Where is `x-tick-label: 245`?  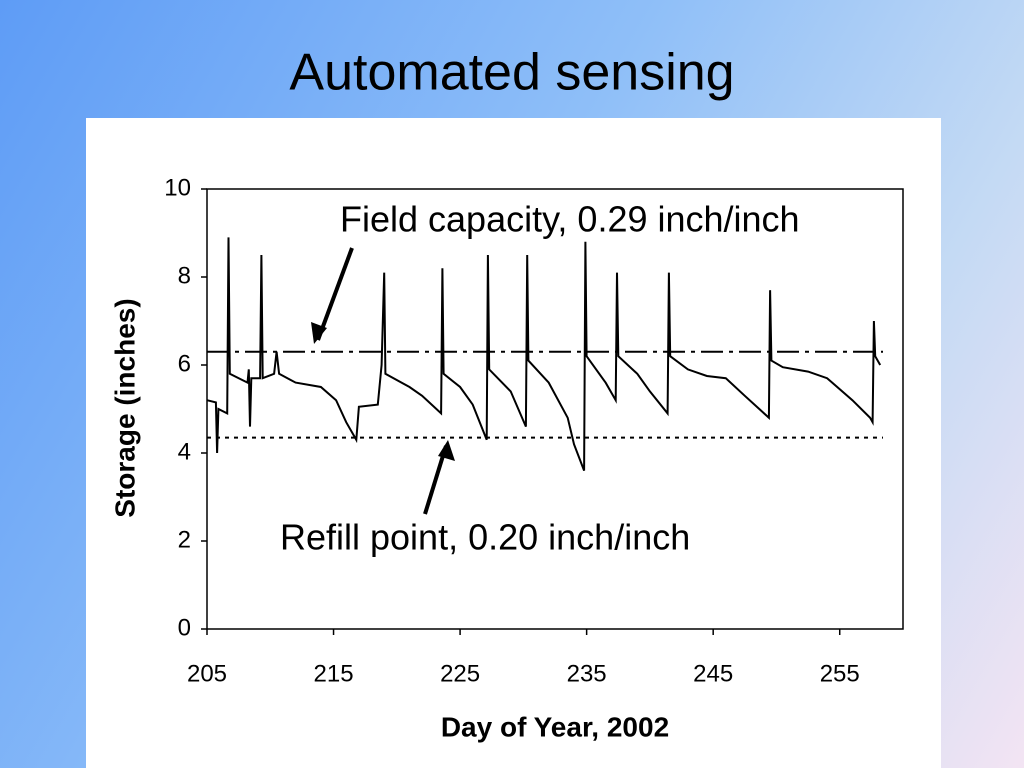 x-tick-label: 245 is located at coordinates (713, 673).